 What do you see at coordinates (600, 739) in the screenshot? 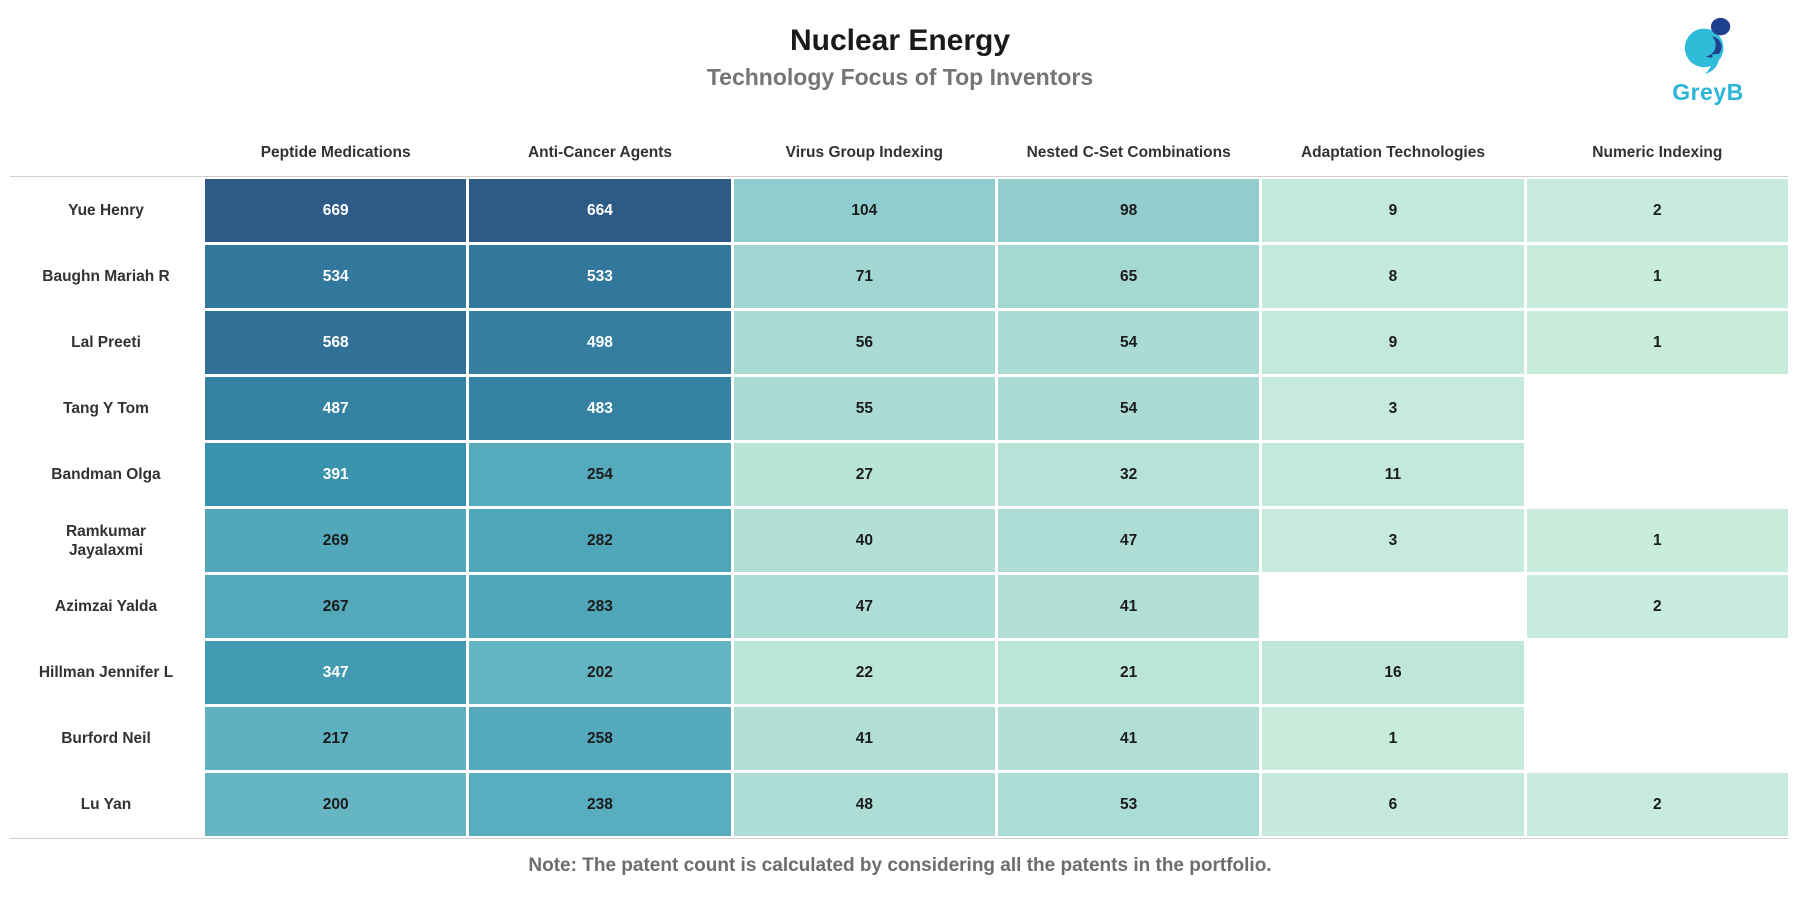
I see `heatmap-cell: 258` at bounding box center [600, 739].